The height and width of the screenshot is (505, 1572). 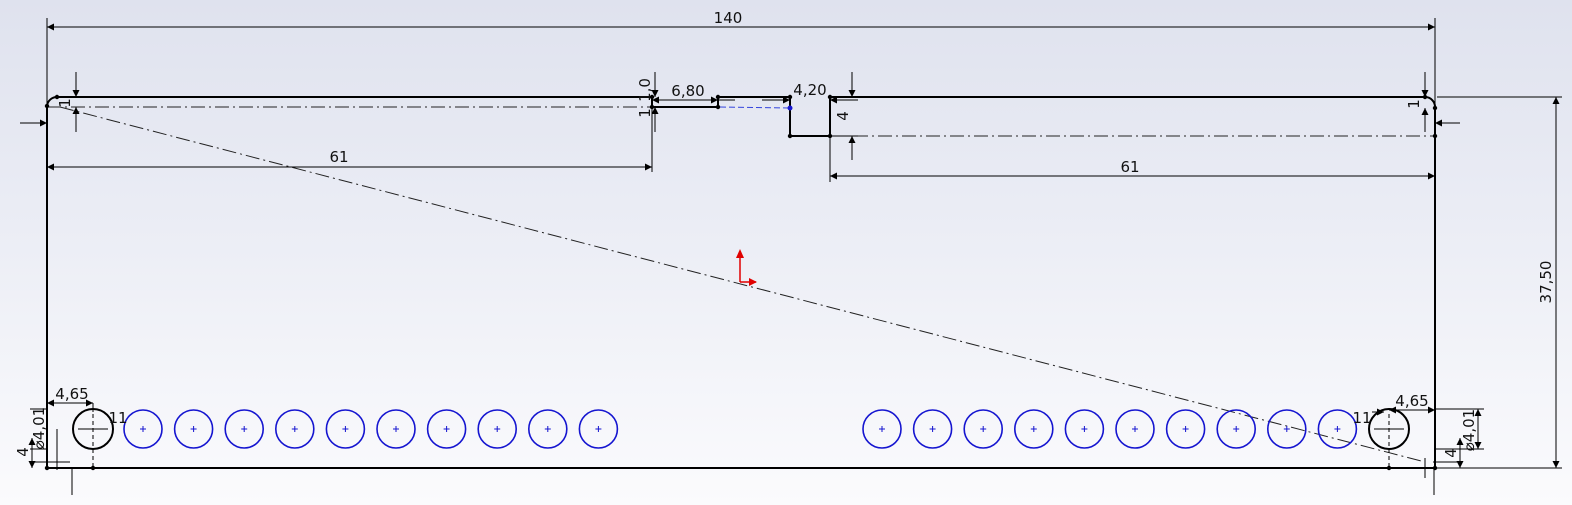 What do you see at coordinates (1110, 429) in the screenshot?
I see `right-hole-row` at bounding box center [1110, 429].